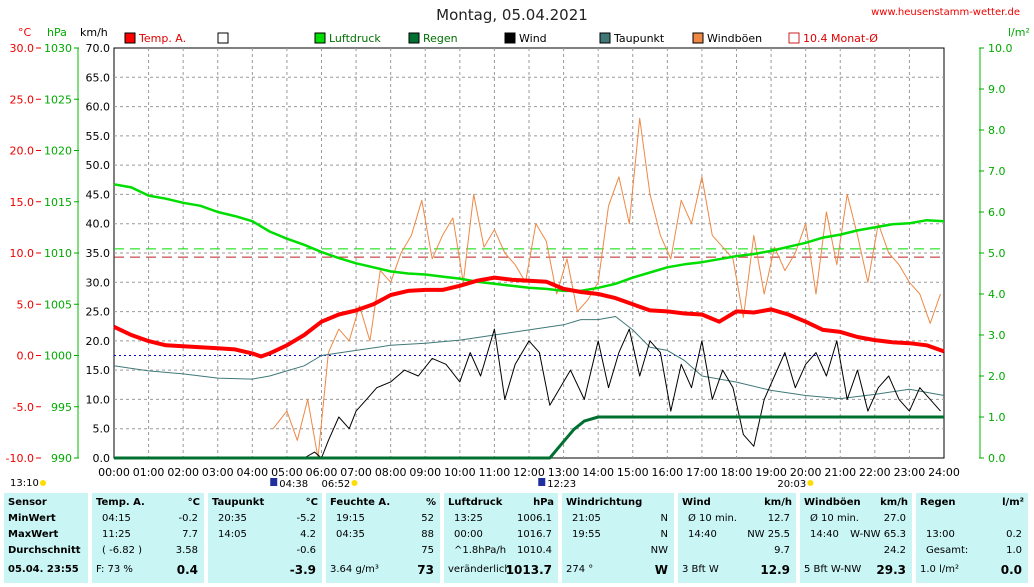 The width and height of the screenshot is (1034, 587). Describe the element at coordinates (468, 534) in the screenshot. I see `press-row-1-label: 00:00` at that location.